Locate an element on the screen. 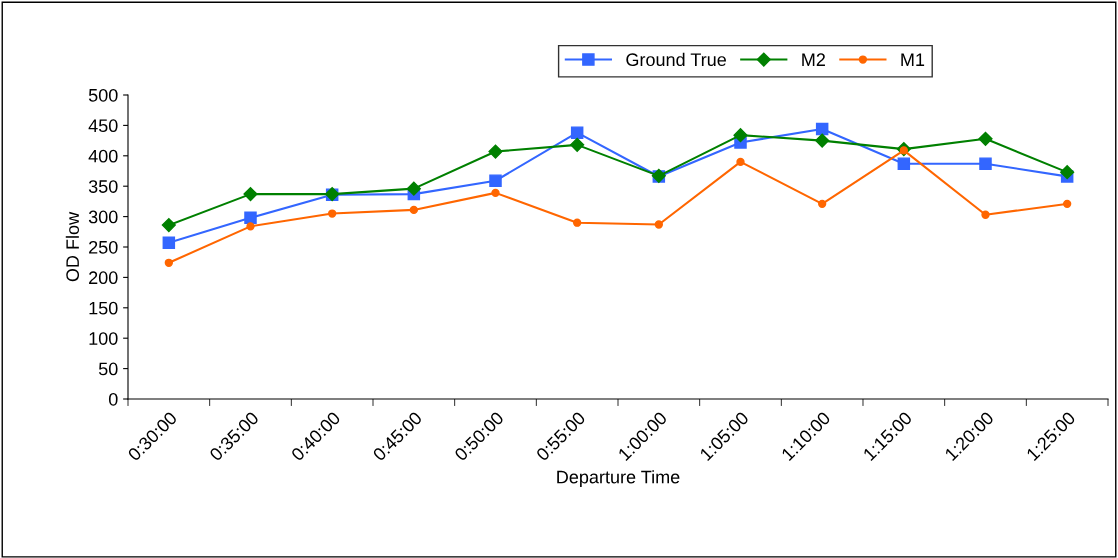  y-tick-label: 200 is located at coordinates (103, 278).